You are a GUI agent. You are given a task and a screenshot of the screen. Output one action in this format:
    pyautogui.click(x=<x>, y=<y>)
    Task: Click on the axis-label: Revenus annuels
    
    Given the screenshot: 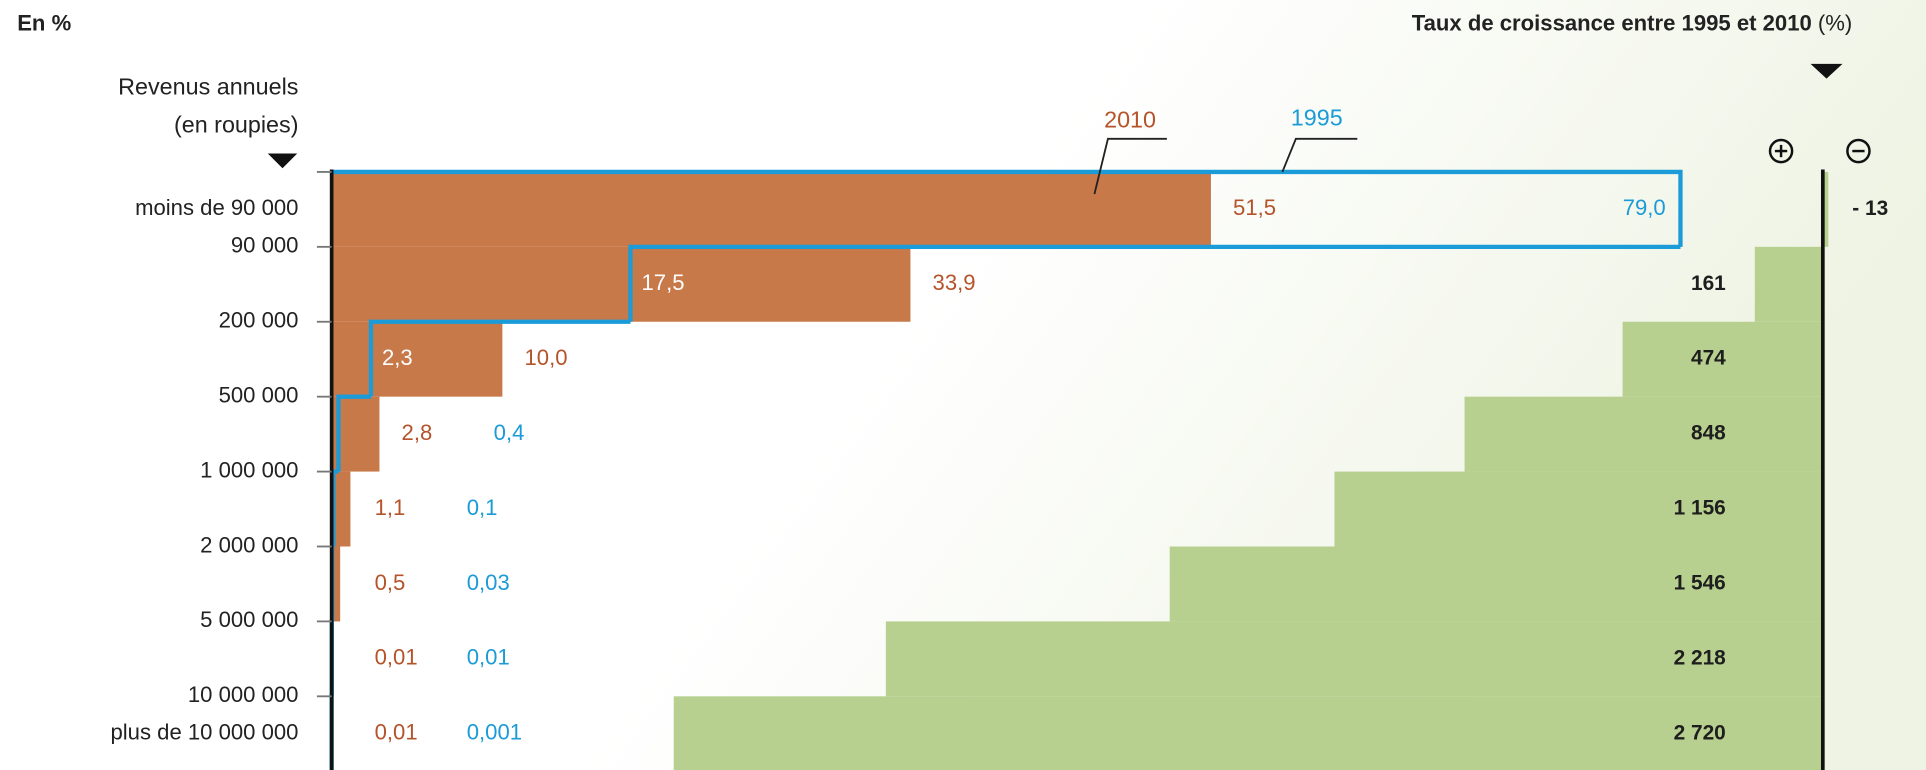 What is the action you would take?
    pyautogui.click(x=208, y=87)
    